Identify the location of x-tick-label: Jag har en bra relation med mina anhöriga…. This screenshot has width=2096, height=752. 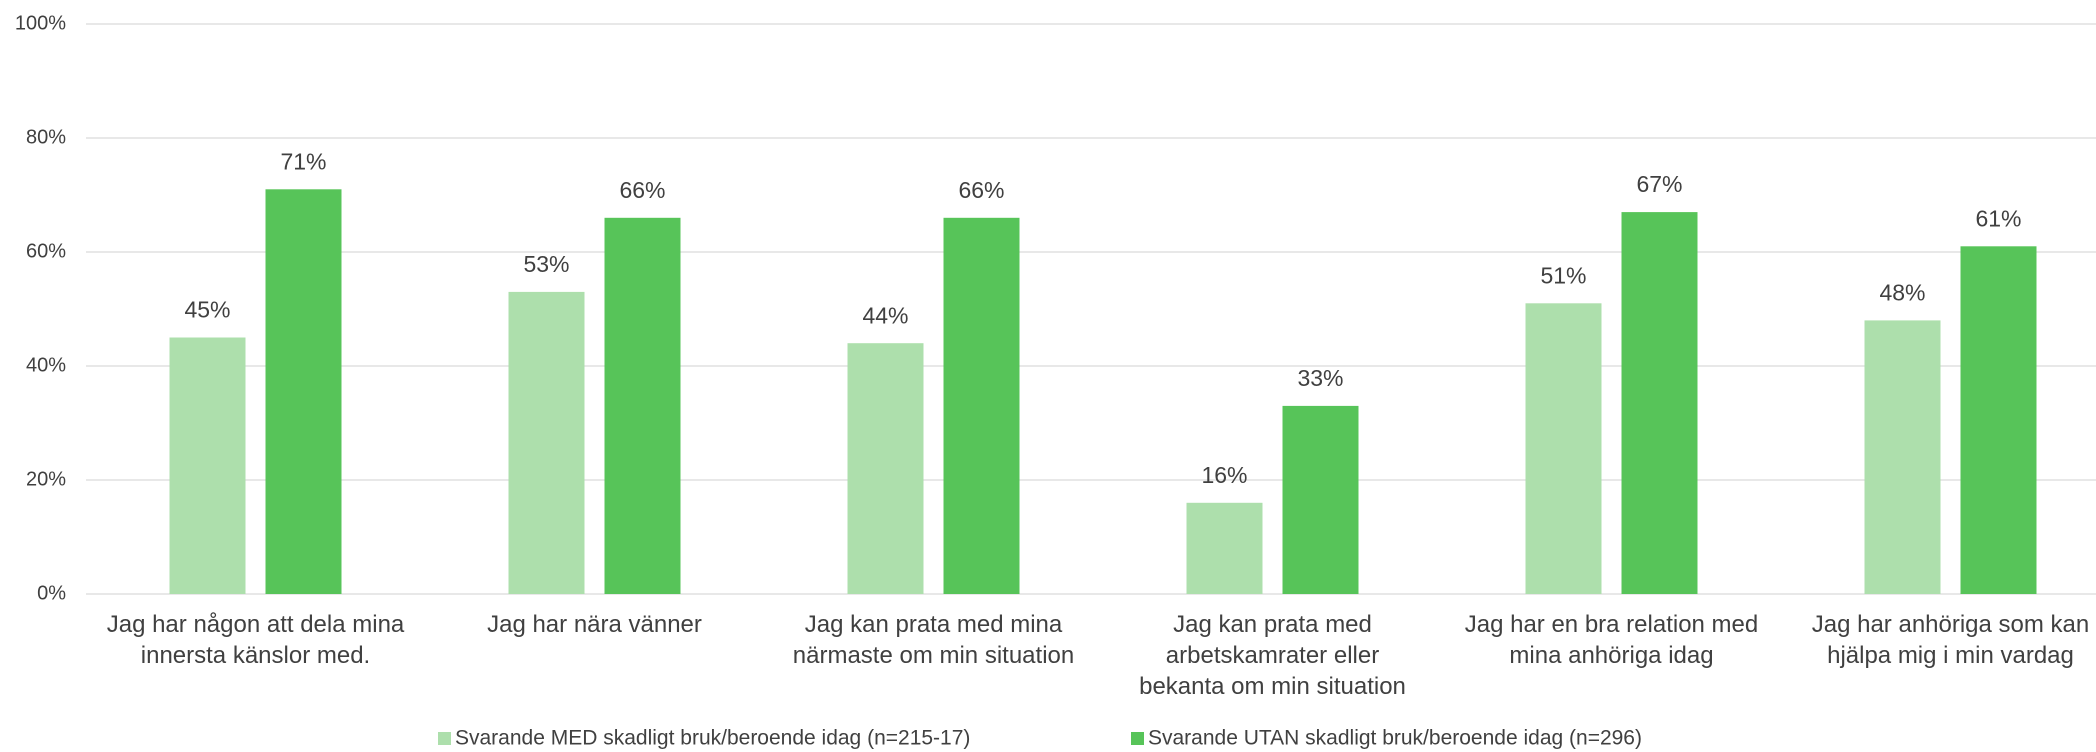
(1612, 640).